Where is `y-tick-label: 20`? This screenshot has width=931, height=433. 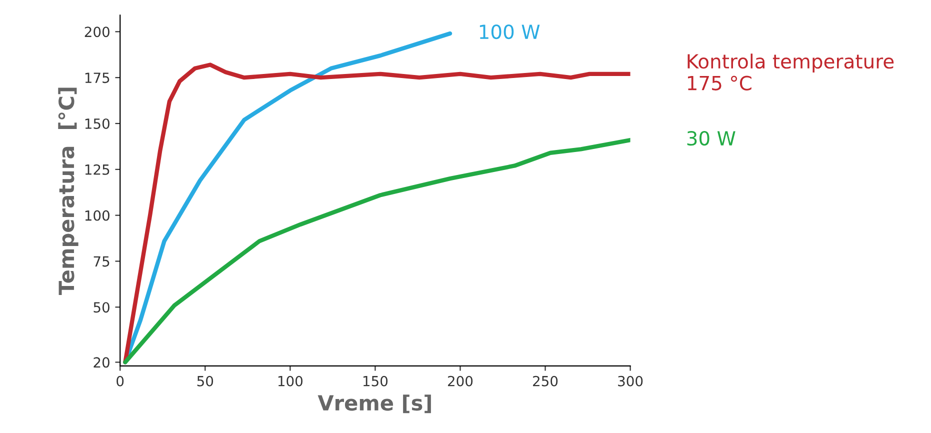
y-tick-label: 20 is located at coordinates (102, 362).